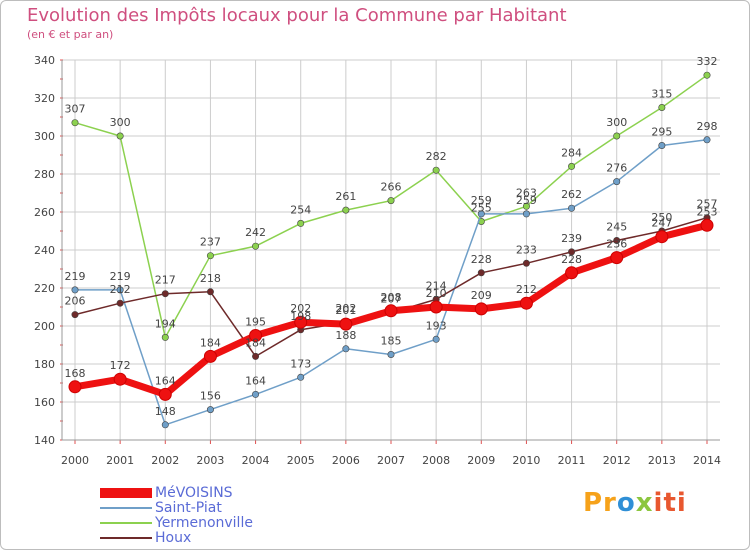 Image resolution: width=750 pixels, height=550 pixels. Describe the element at coordinates (670, 503) in the screenshot. I see `brand-logo-part: iti` at that location.